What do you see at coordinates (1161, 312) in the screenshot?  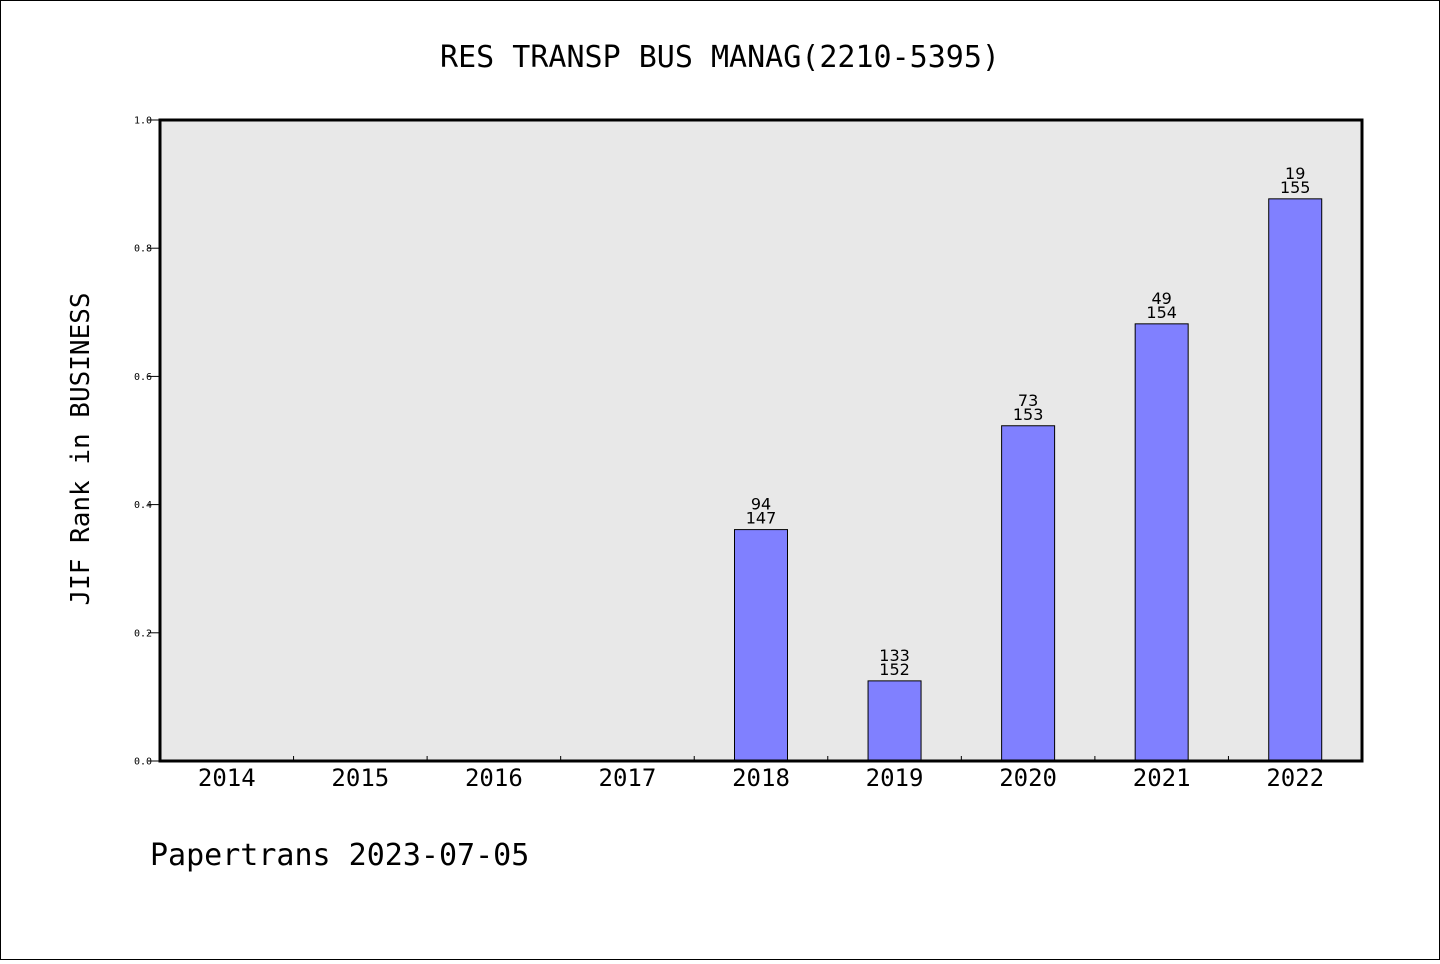 I see `bar-total-label-2021: 154` at bounding box center [1161, 312].